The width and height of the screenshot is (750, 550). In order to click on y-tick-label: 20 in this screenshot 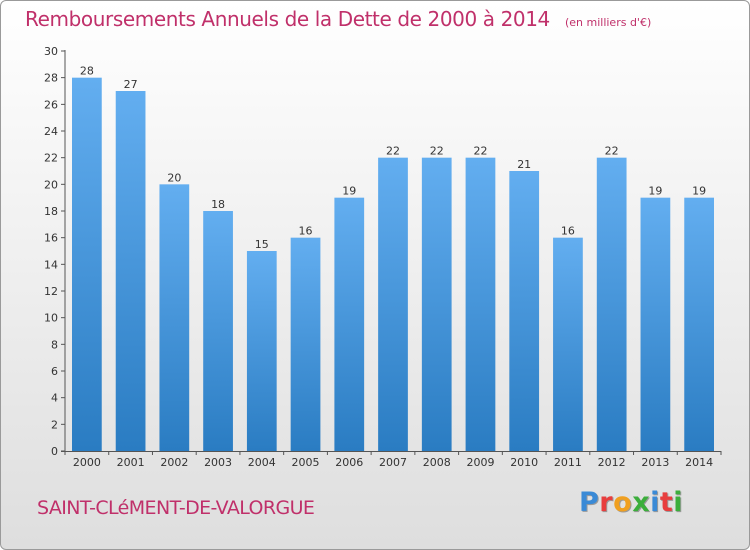, I will do `click(51, 184)`.